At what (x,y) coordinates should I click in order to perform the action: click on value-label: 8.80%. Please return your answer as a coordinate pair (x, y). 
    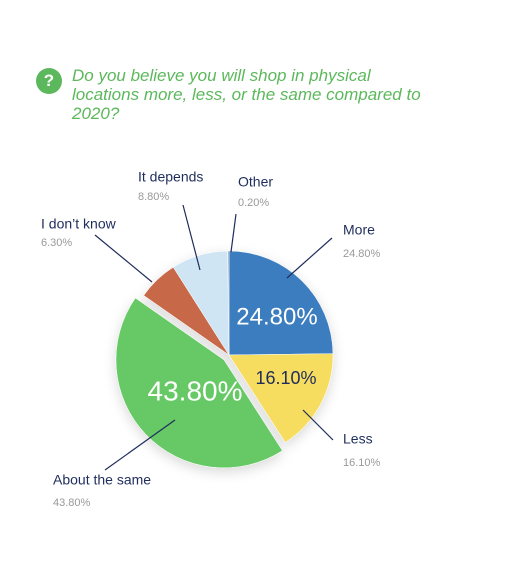
    Looking at the image, I should click on (153, 197).